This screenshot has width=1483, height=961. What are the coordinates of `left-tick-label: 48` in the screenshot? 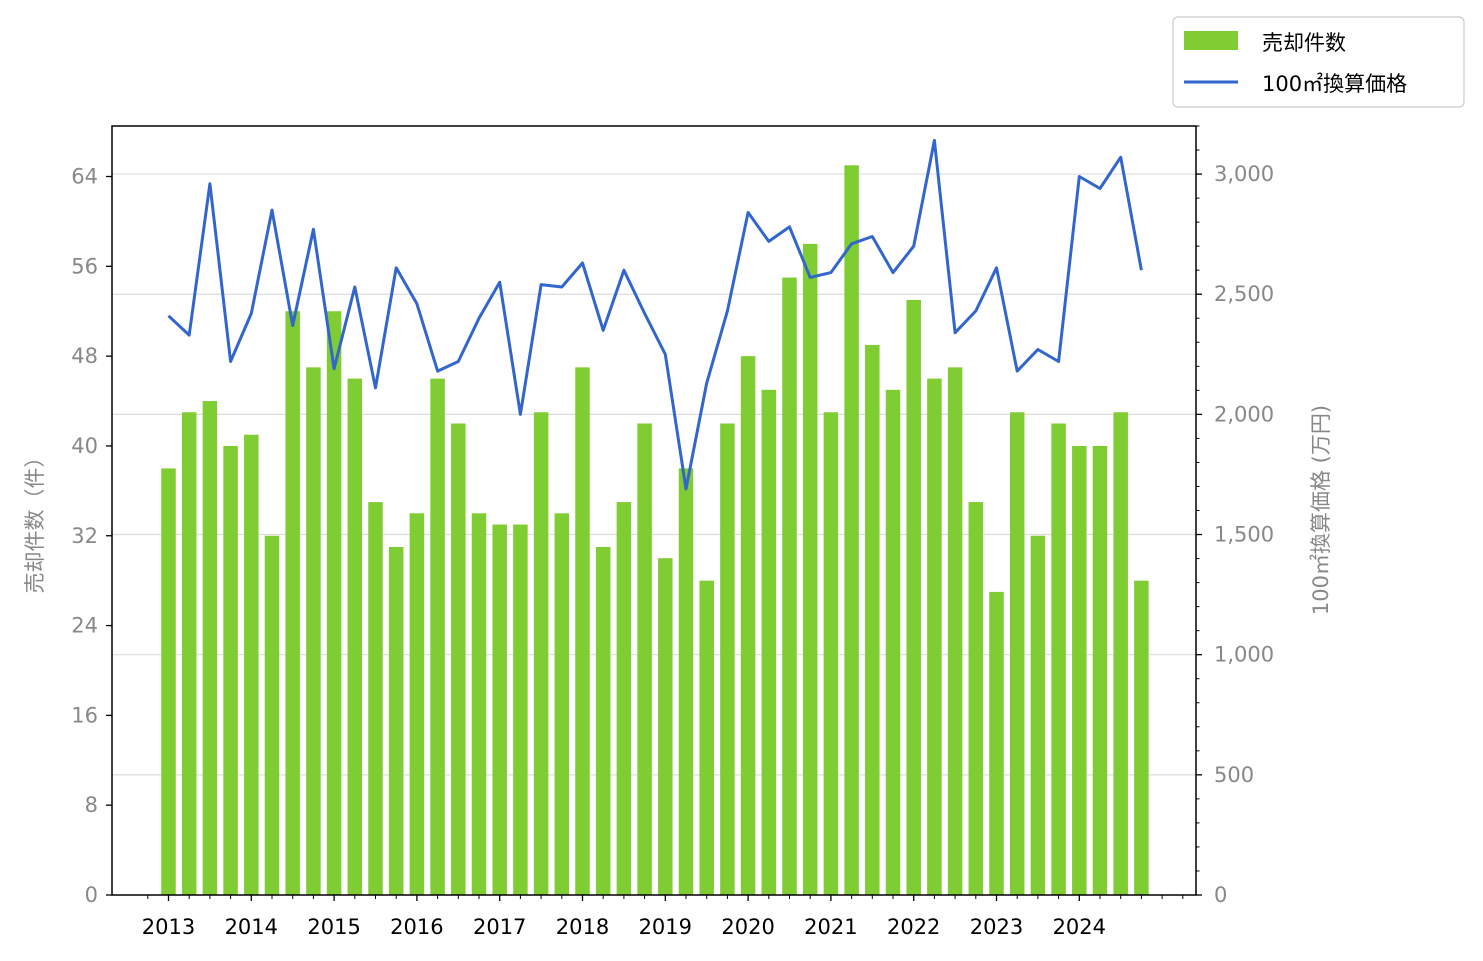 It's located at (84, 356).